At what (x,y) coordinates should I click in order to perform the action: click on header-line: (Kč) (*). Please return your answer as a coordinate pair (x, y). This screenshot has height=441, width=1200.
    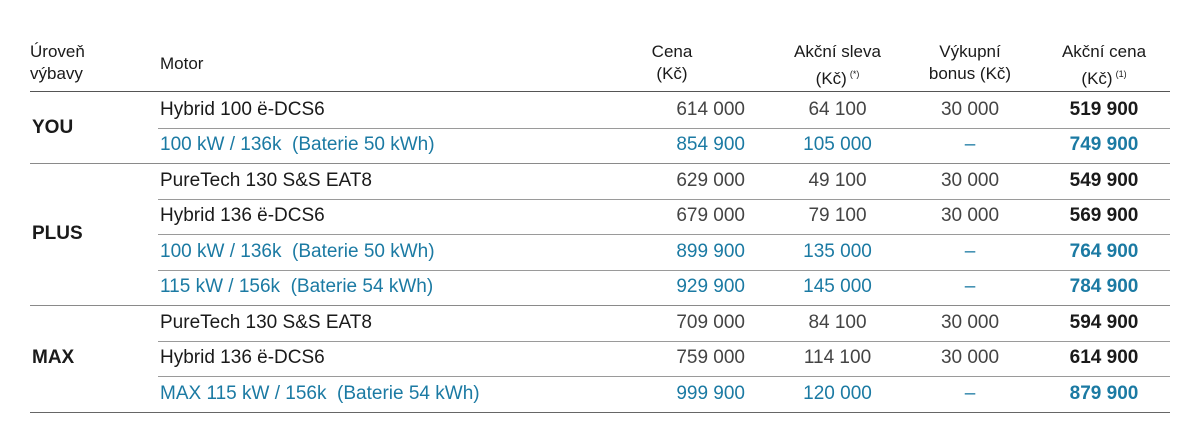
    Looking at the image, I should click on (837, 78).